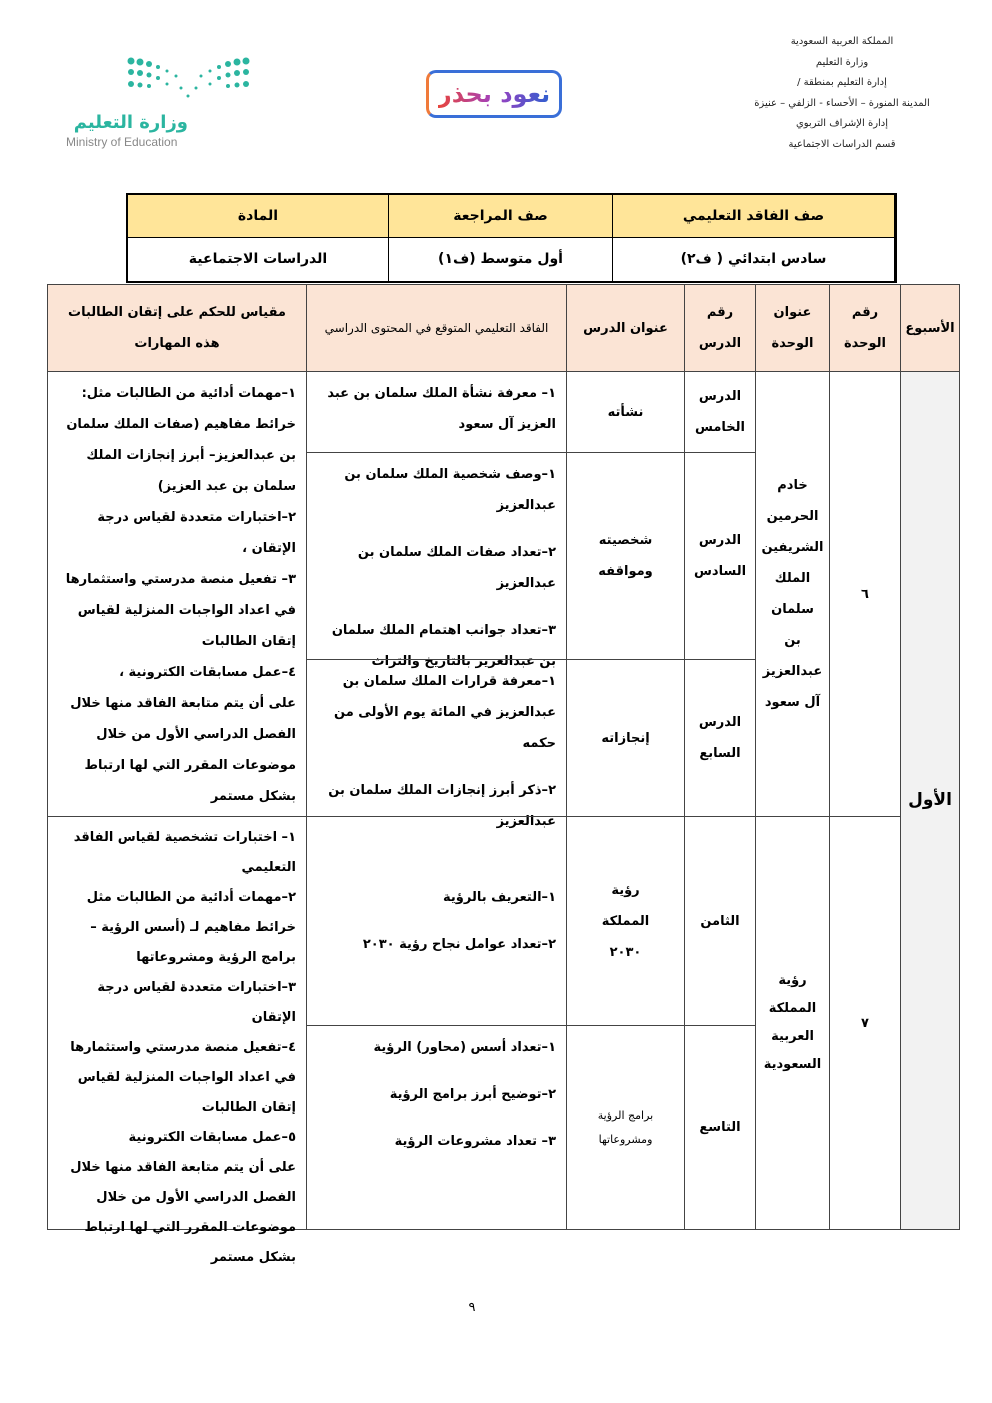  Describe the element at coordinates (625, 556) in the screenshot. I see `lesson-title: شخصيته ومواقفه` at that location.